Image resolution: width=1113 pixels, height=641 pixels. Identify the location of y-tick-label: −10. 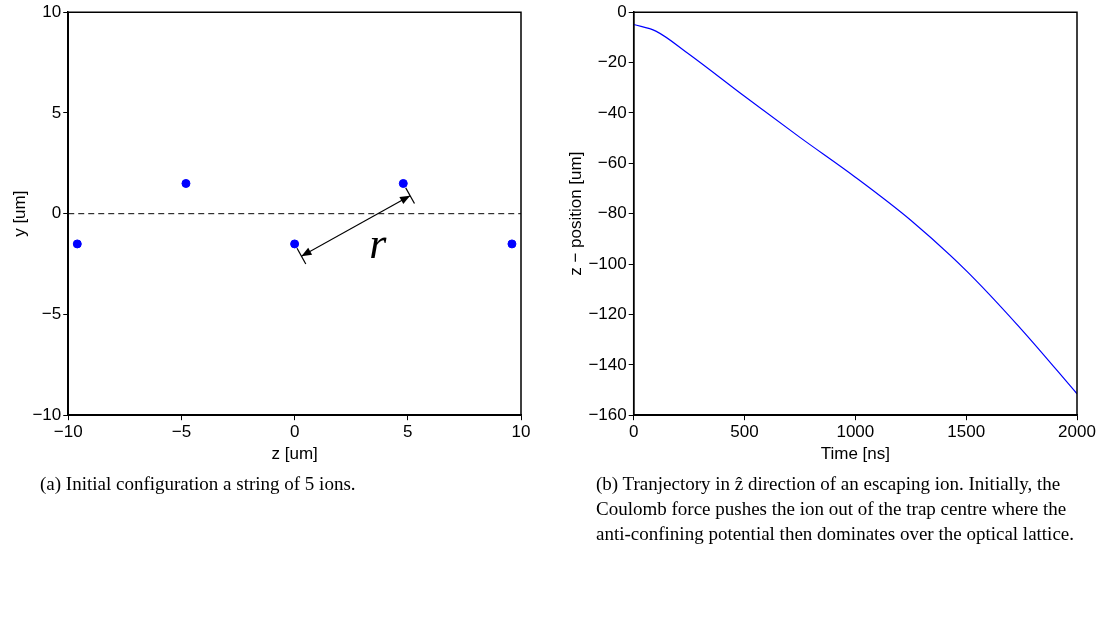
(47, 414).